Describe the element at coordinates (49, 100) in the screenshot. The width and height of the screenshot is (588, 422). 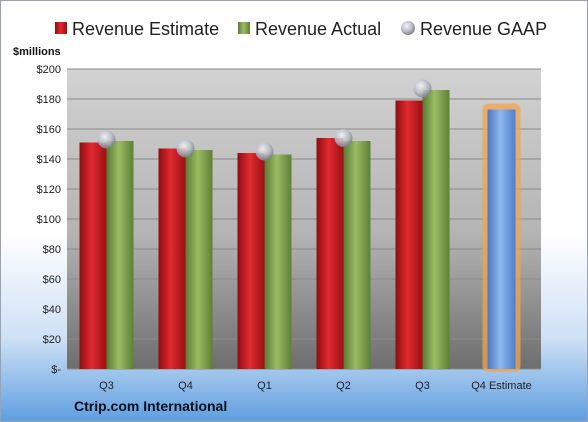
I see `y-tick-label: $180` at that location.